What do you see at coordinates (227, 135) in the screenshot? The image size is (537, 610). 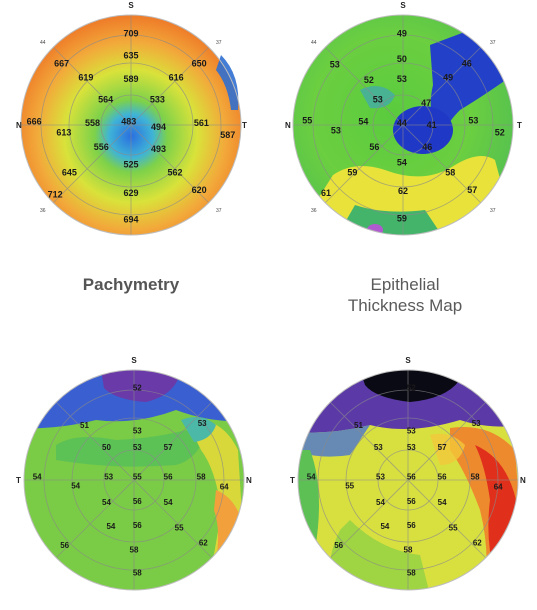 I see `thickness-value: 587` at bounding box center [227, 135].